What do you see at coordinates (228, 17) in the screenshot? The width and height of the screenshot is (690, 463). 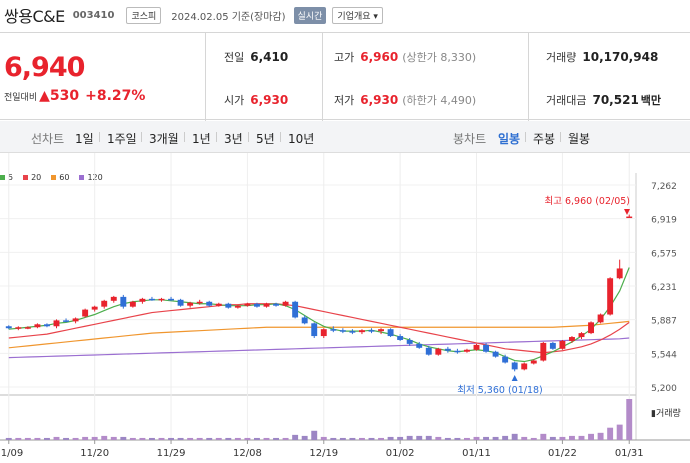 I see `quote-date: 2024.02.05 기준(장마감)` at bounding box center [228, 17].